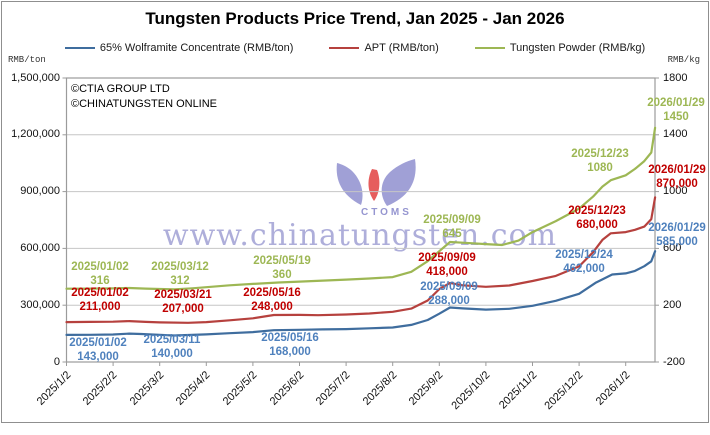 This screenshot has width=710, height=435. Describe the element at coordinates (676, 116) in the screenshot. I see `annotation-value: 1450` at that location.